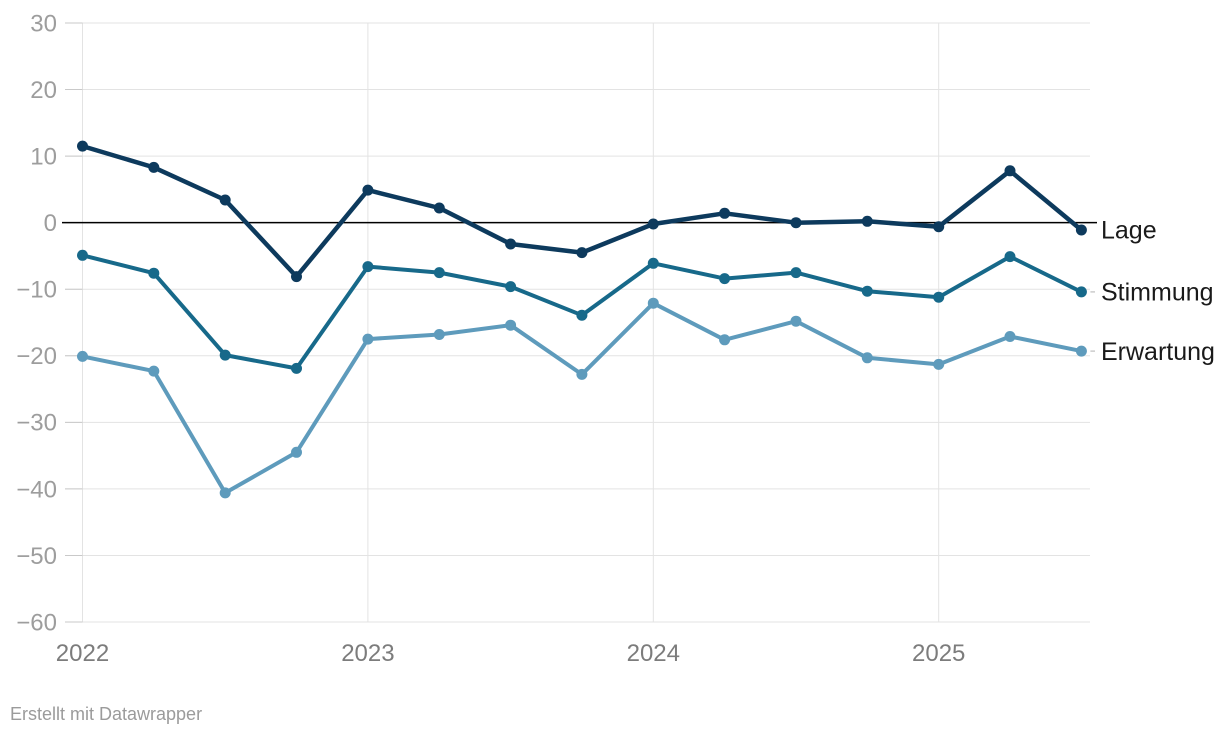 This screenshot has width=1220, height=740. Describe the element at coordinates (43, 157) in the screenshot. I see `y-tick-label: 10` at that location.